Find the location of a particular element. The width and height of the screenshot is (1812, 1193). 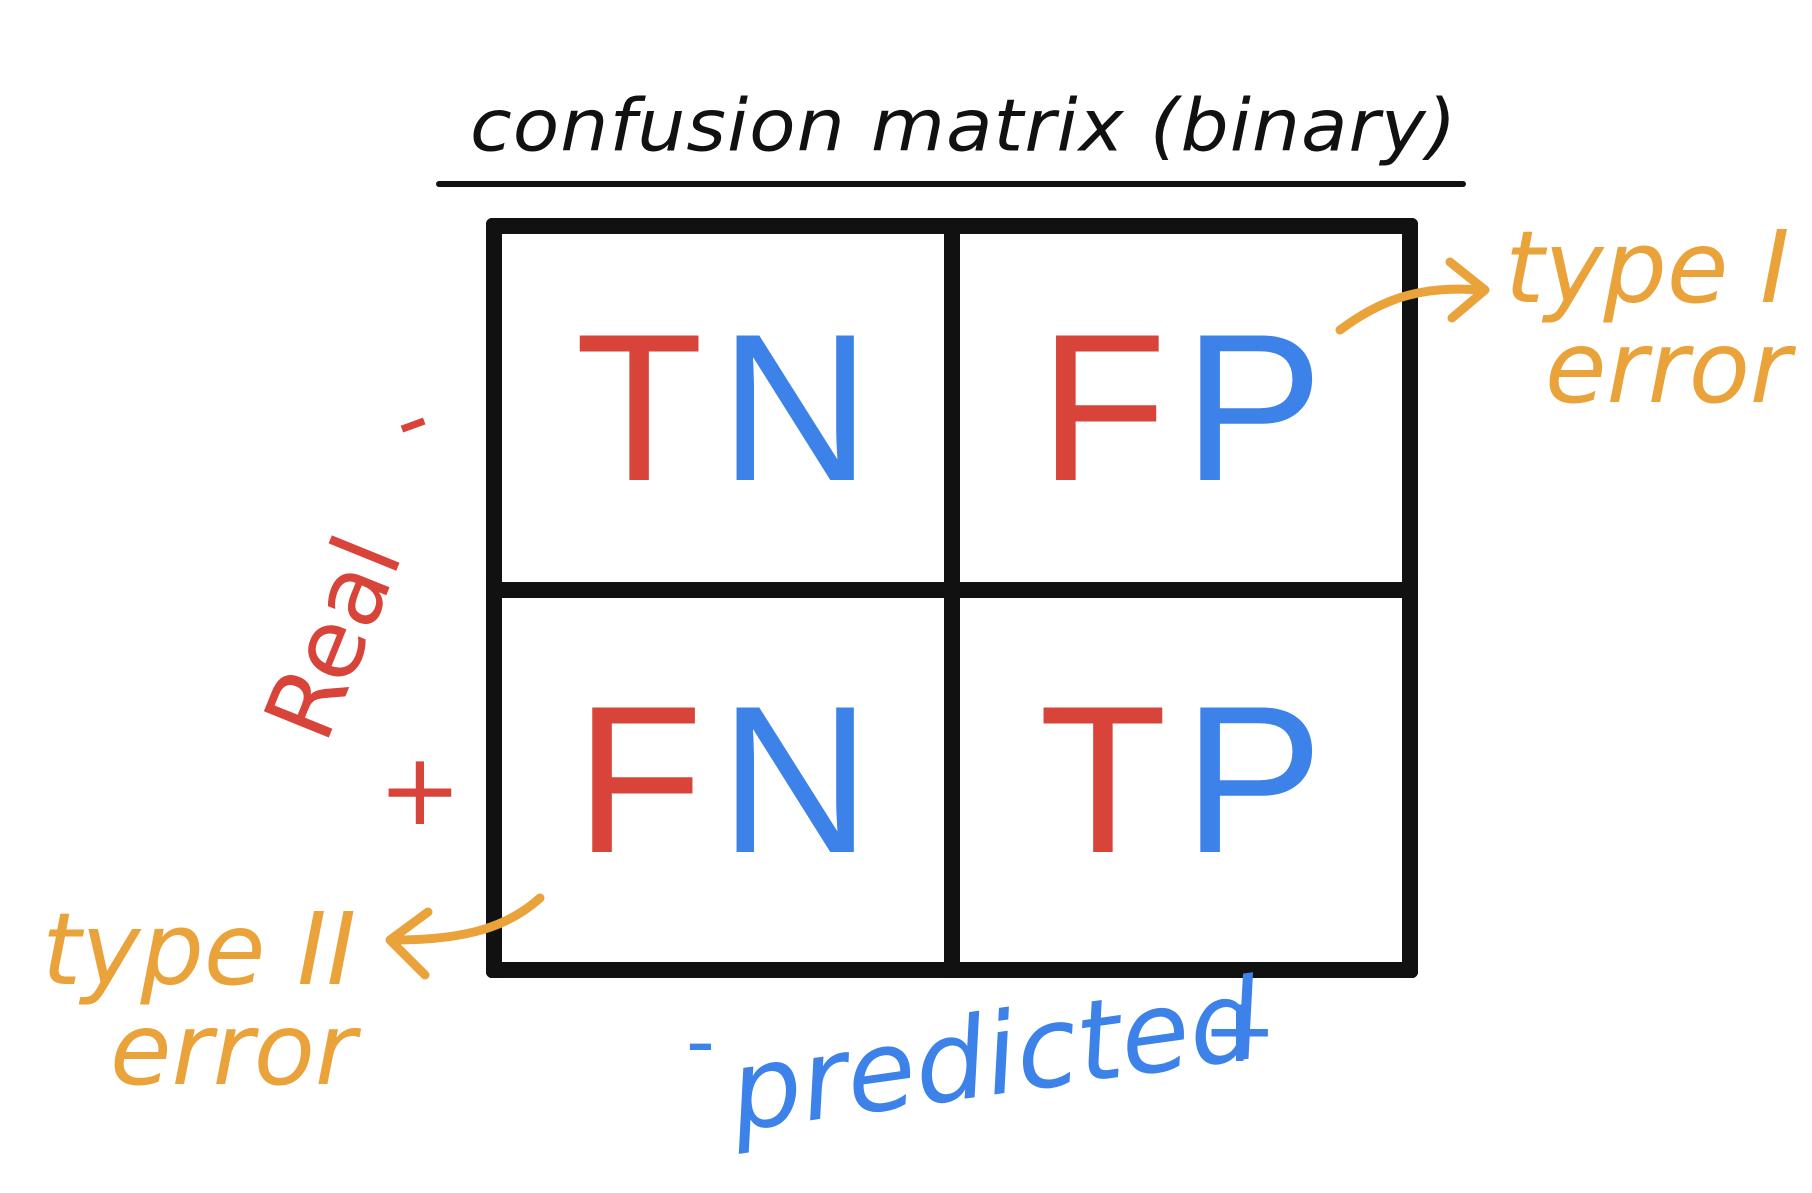

diagram-title: confusion matrix (binary) is located at coordinates (964, 125).